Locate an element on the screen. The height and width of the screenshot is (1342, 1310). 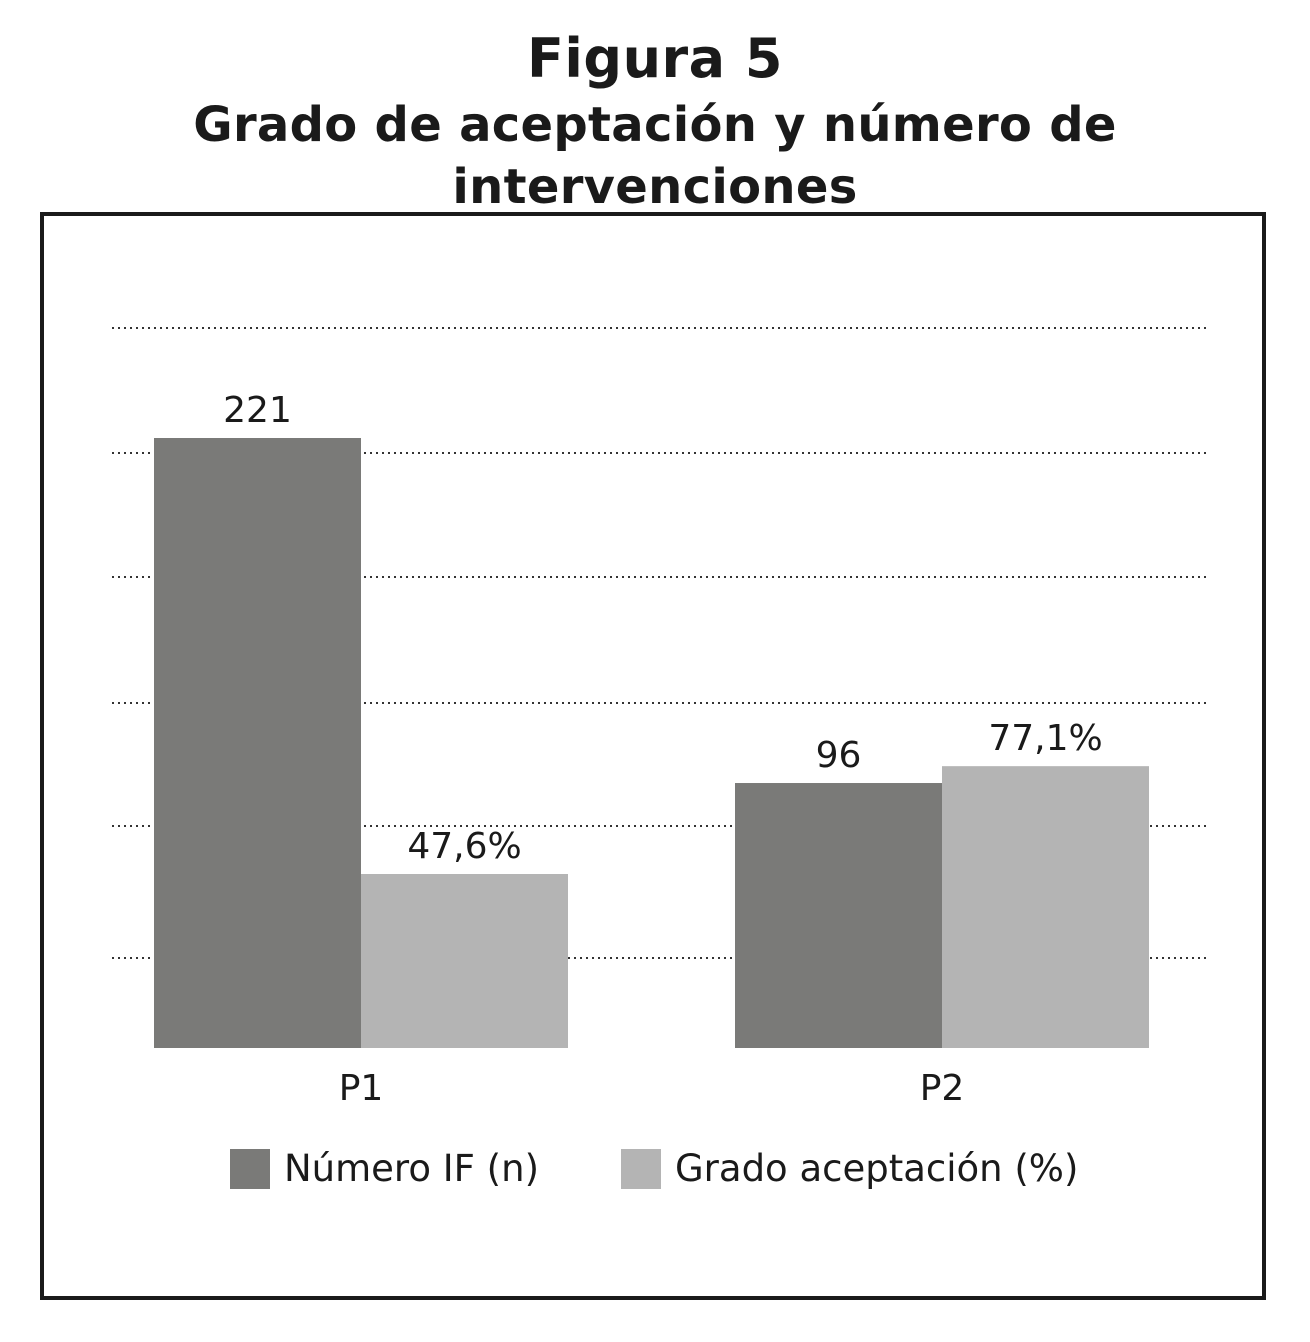
legend-label-grado: Grado aceptación (%) is located at coordinates (877, 1168).